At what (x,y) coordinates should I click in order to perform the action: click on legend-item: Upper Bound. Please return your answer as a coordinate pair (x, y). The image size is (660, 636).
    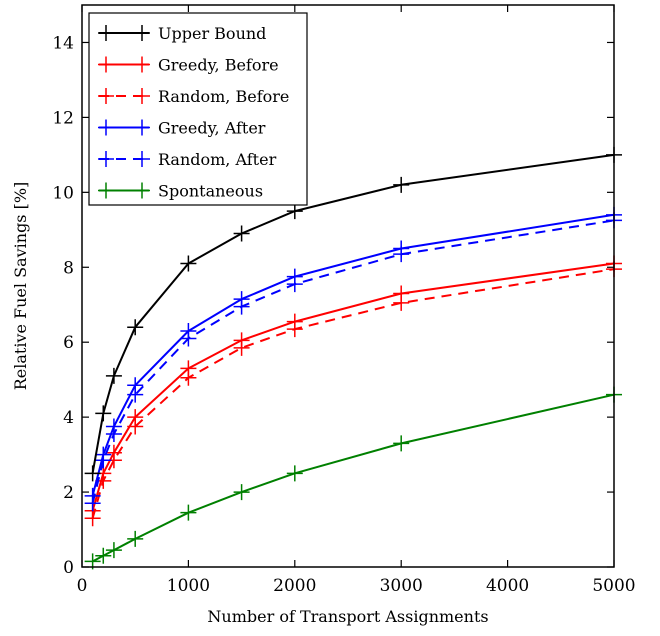
    Looking at the image, I should click on (182, 33).